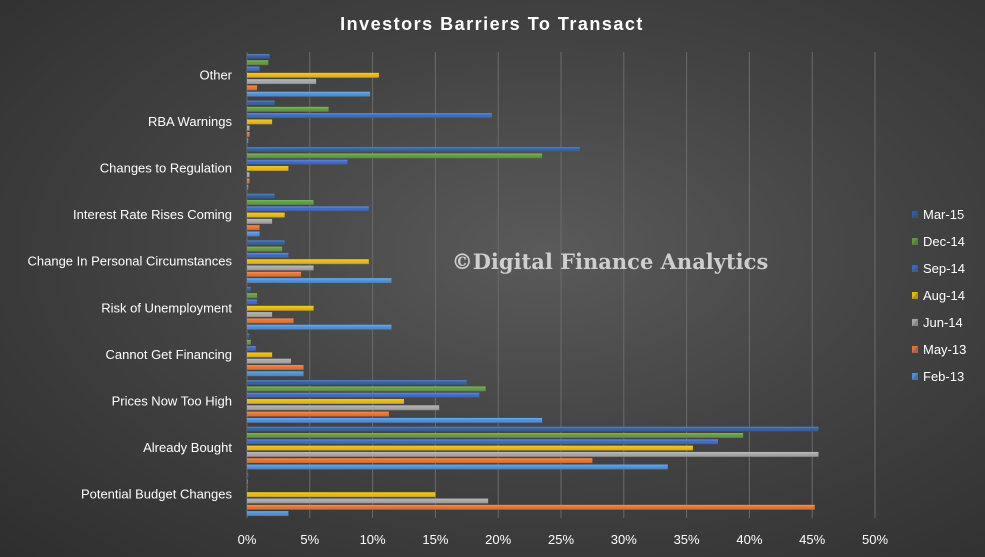  Describe the element at coordinates (435, 539) in the screenshot. I see `x-tick-label: 15%` at that location.